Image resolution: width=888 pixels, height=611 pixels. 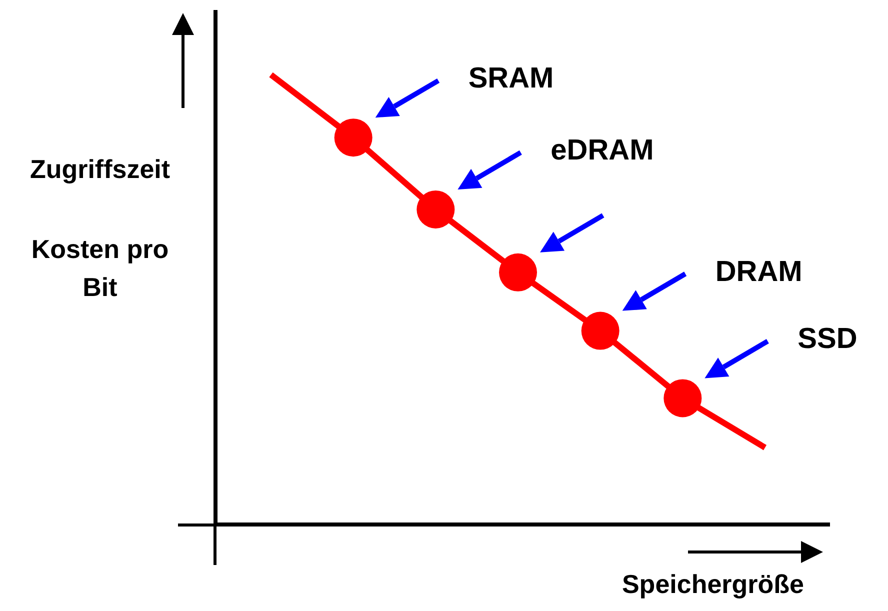 What do you see at coordinates (758, 272) in the screenshot?
I see `annotation: DRAM` at bounding box center [758, 272].